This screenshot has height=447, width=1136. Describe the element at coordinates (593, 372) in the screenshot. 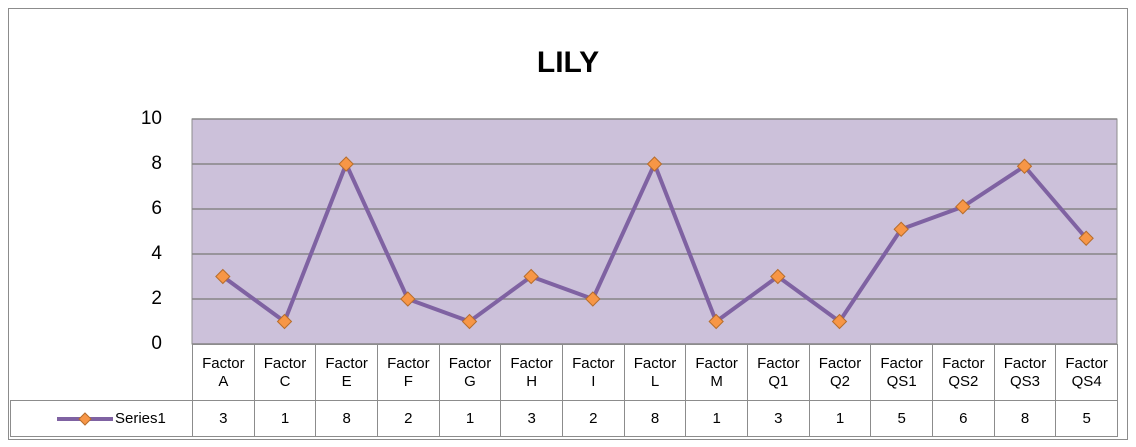

I see `category-cell: Factor I` at that location.